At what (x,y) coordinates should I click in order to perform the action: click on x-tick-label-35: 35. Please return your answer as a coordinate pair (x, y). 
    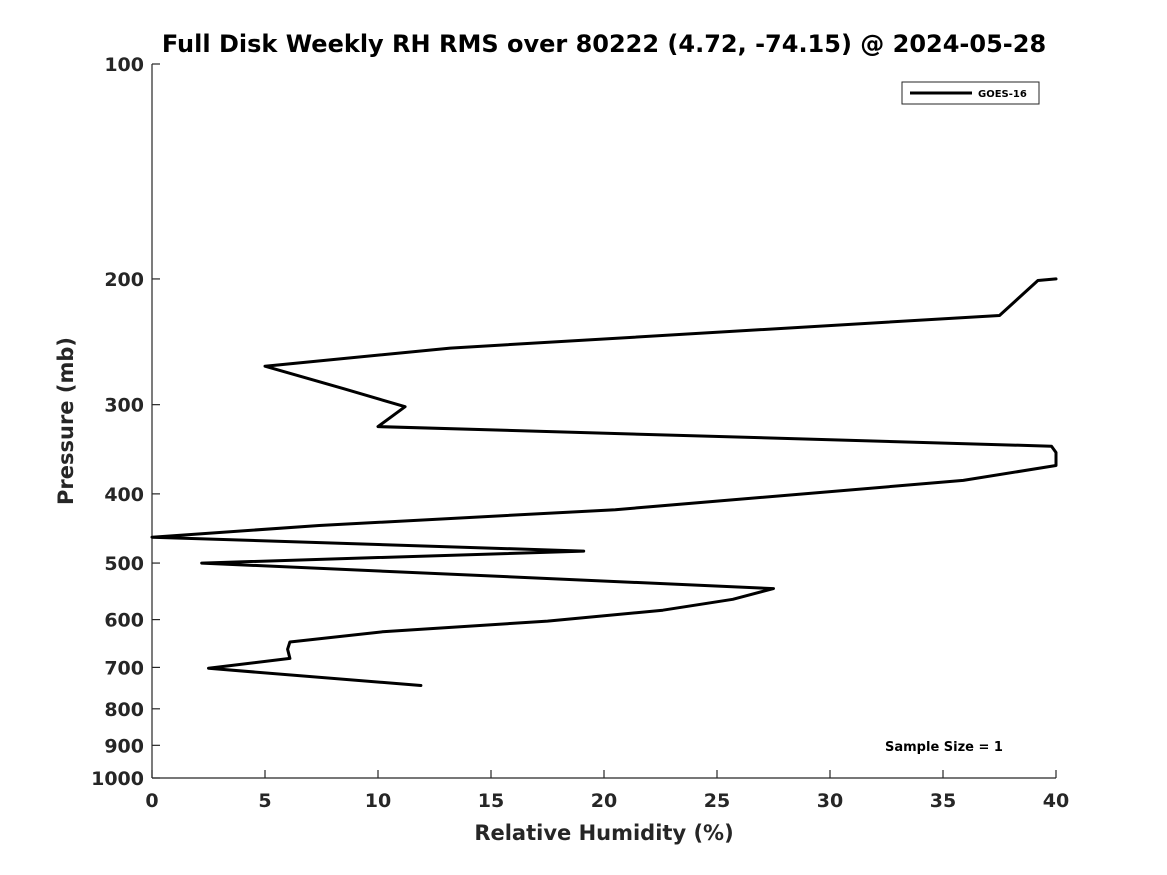
    Looking at the image, I should click on (943, 801).